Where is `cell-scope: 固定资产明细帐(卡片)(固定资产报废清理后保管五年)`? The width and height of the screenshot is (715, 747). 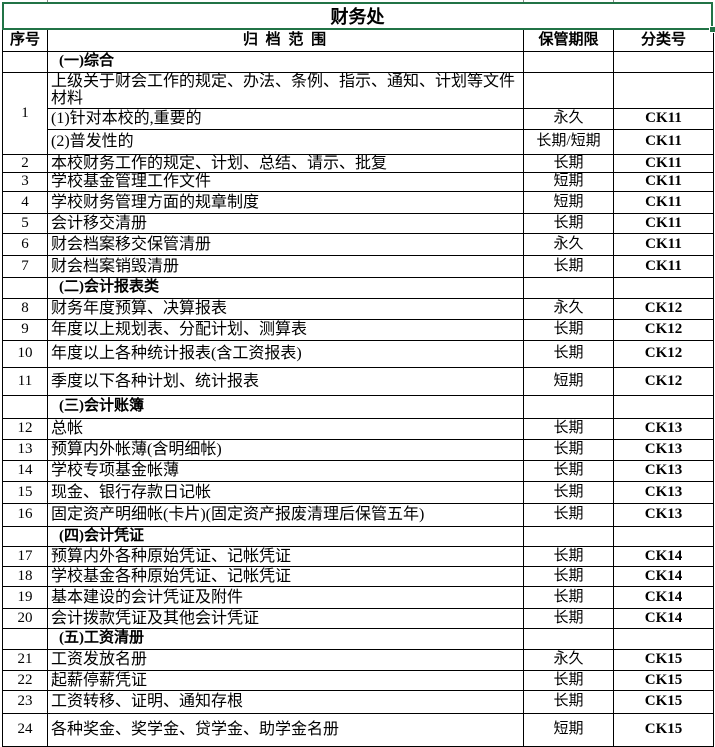 cell-scope: 固定资产明细帐(卡片)(固定资产报废清理后保管五年) is located at coordinates (285, 514).